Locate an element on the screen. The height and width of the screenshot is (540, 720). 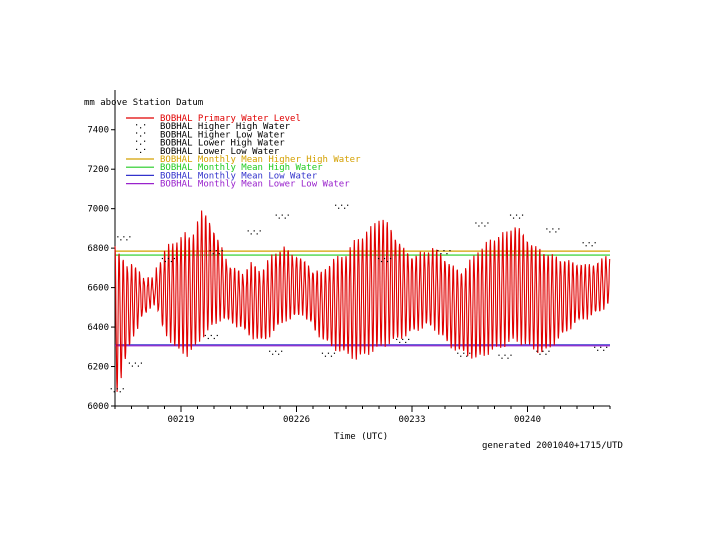
y-tick-label: 6800 is located at coordinates (98, 249).